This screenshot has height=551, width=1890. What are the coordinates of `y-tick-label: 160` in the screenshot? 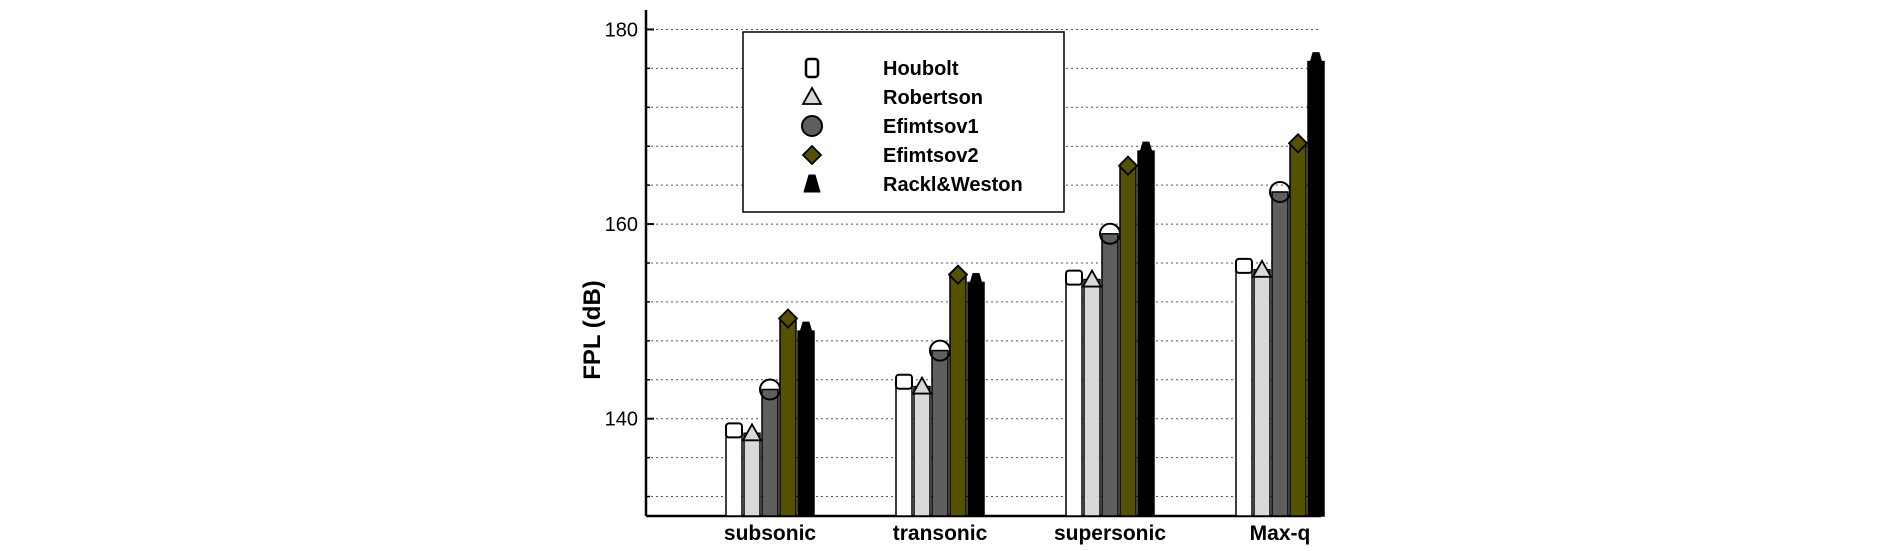 It's located at (621, 225).